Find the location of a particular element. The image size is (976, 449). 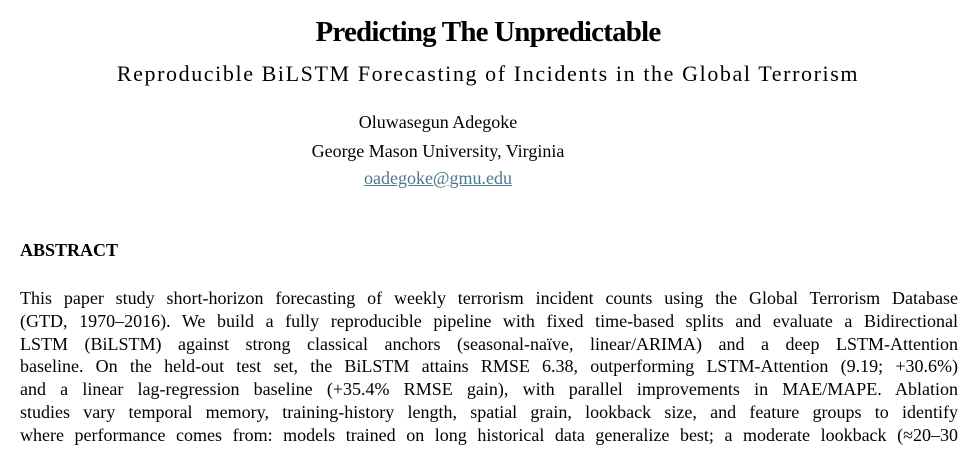

author-email-link: oadegoke@gmu.edu is located at coordinates (438, 178).